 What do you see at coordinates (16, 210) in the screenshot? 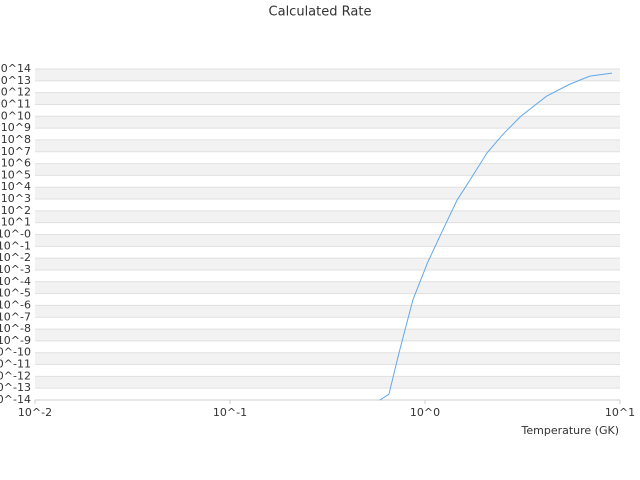
I see `y-tick-label: 10^2` at bounding box center [16, 210].